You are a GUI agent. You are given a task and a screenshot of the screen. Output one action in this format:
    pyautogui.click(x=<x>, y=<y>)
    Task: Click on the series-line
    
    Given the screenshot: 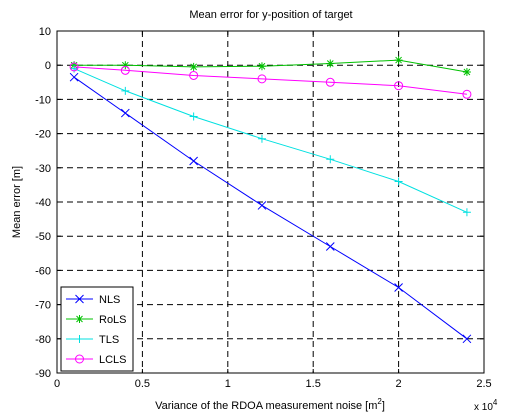 What is the action you would take?
    pyautogui.click(x=270, y=80)
    